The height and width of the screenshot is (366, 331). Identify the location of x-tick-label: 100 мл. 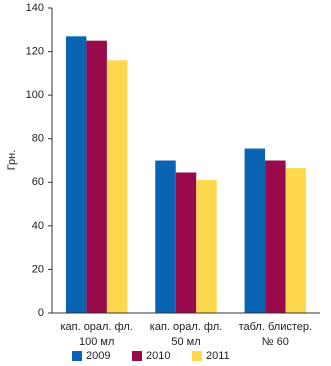
(96, 342).